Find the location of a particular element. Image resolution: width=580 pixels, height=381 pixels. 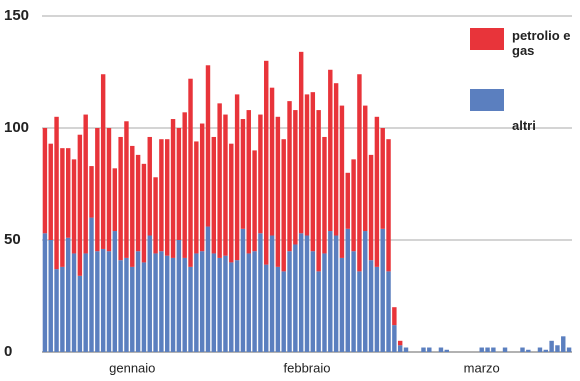

y-tick-label: 100 is located at coordinates (16, 127).